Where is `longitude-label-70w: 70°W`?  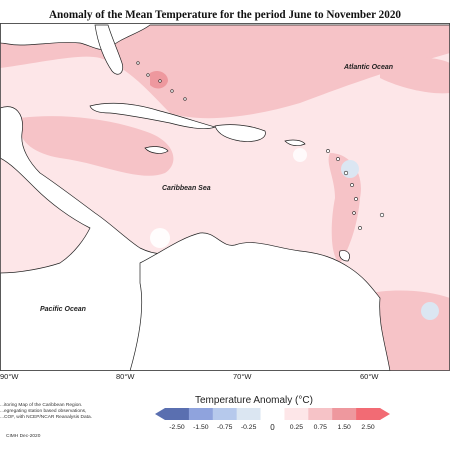
longitude-label-70w: 70°W is located at coordinates (242, 376).